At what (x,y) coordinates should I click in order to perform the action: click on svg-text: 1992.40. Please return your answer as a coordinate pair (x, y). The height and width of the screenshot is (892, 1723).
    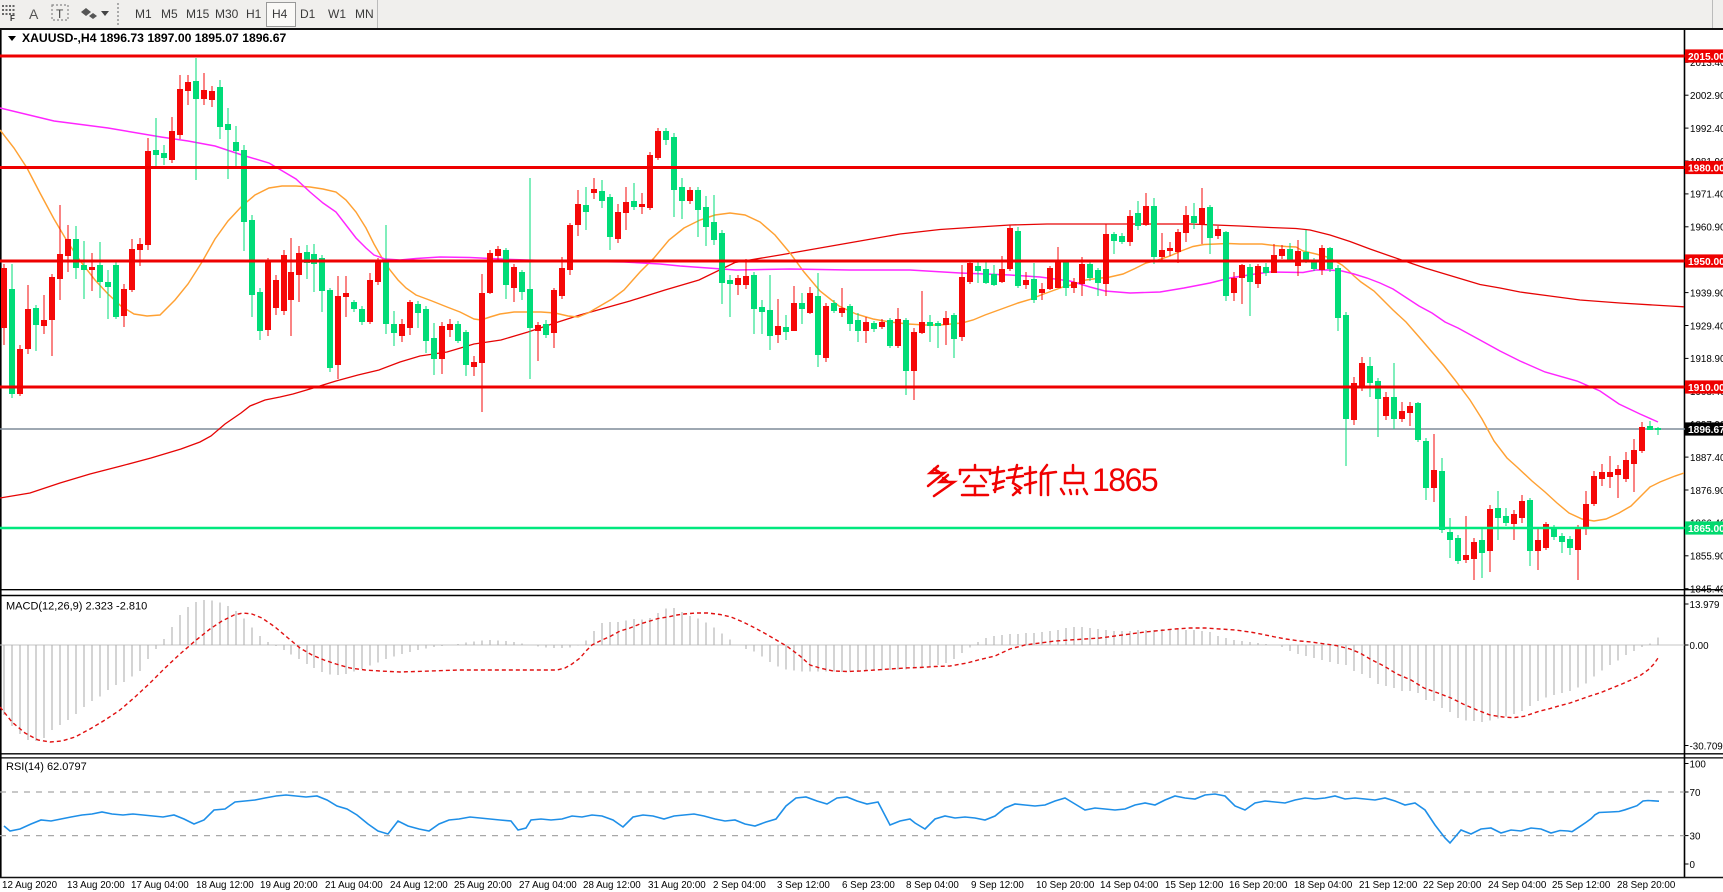
    Looking at the image, I should click on (1706, 129).